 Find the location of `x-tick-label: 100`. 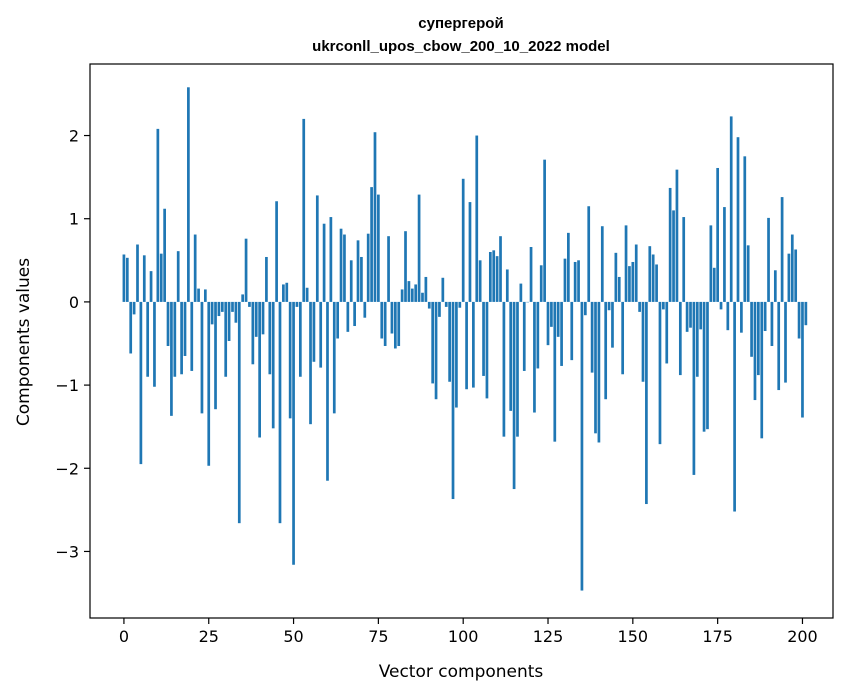

x-tick-label: 100 is located at coordinates (463, 636).